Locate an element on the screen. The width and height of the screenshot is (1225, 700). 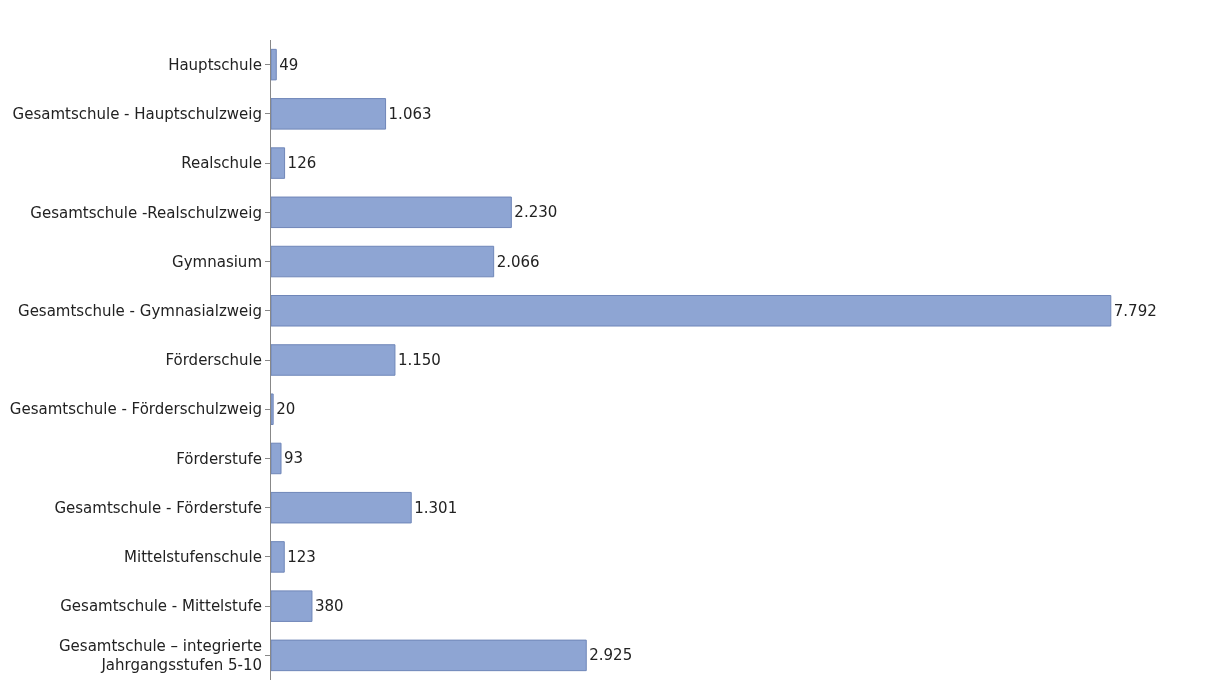
data-label: 1.063 is located at coordinates (410, 113).